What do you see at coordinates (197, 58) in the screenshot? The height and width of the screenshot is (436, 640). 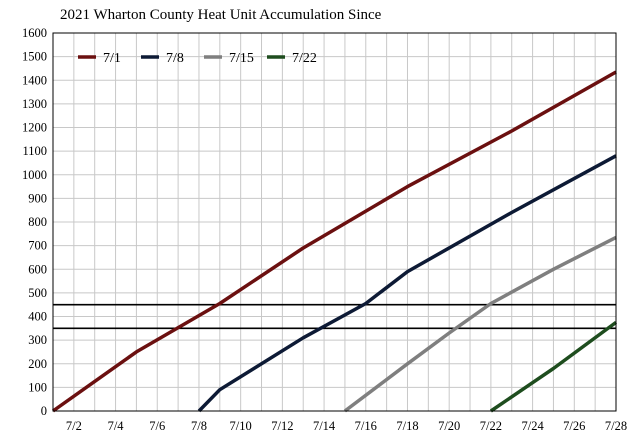 I see `legend: 7/1 7/8 7/15 7/22` at bounding box center [197, 58].